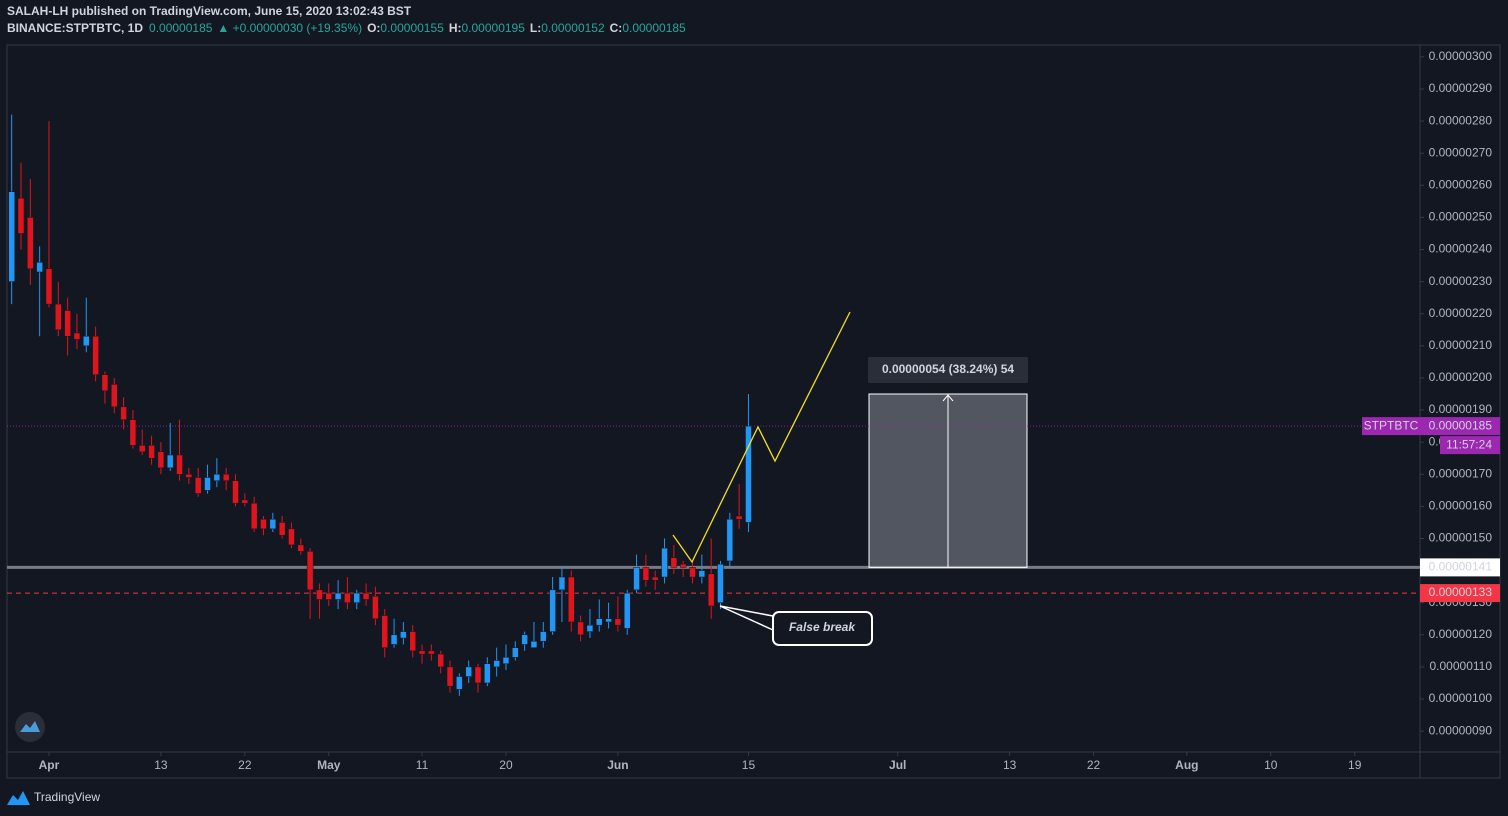  I want to click on level-label: 0.00000133, so click(1461, 592).